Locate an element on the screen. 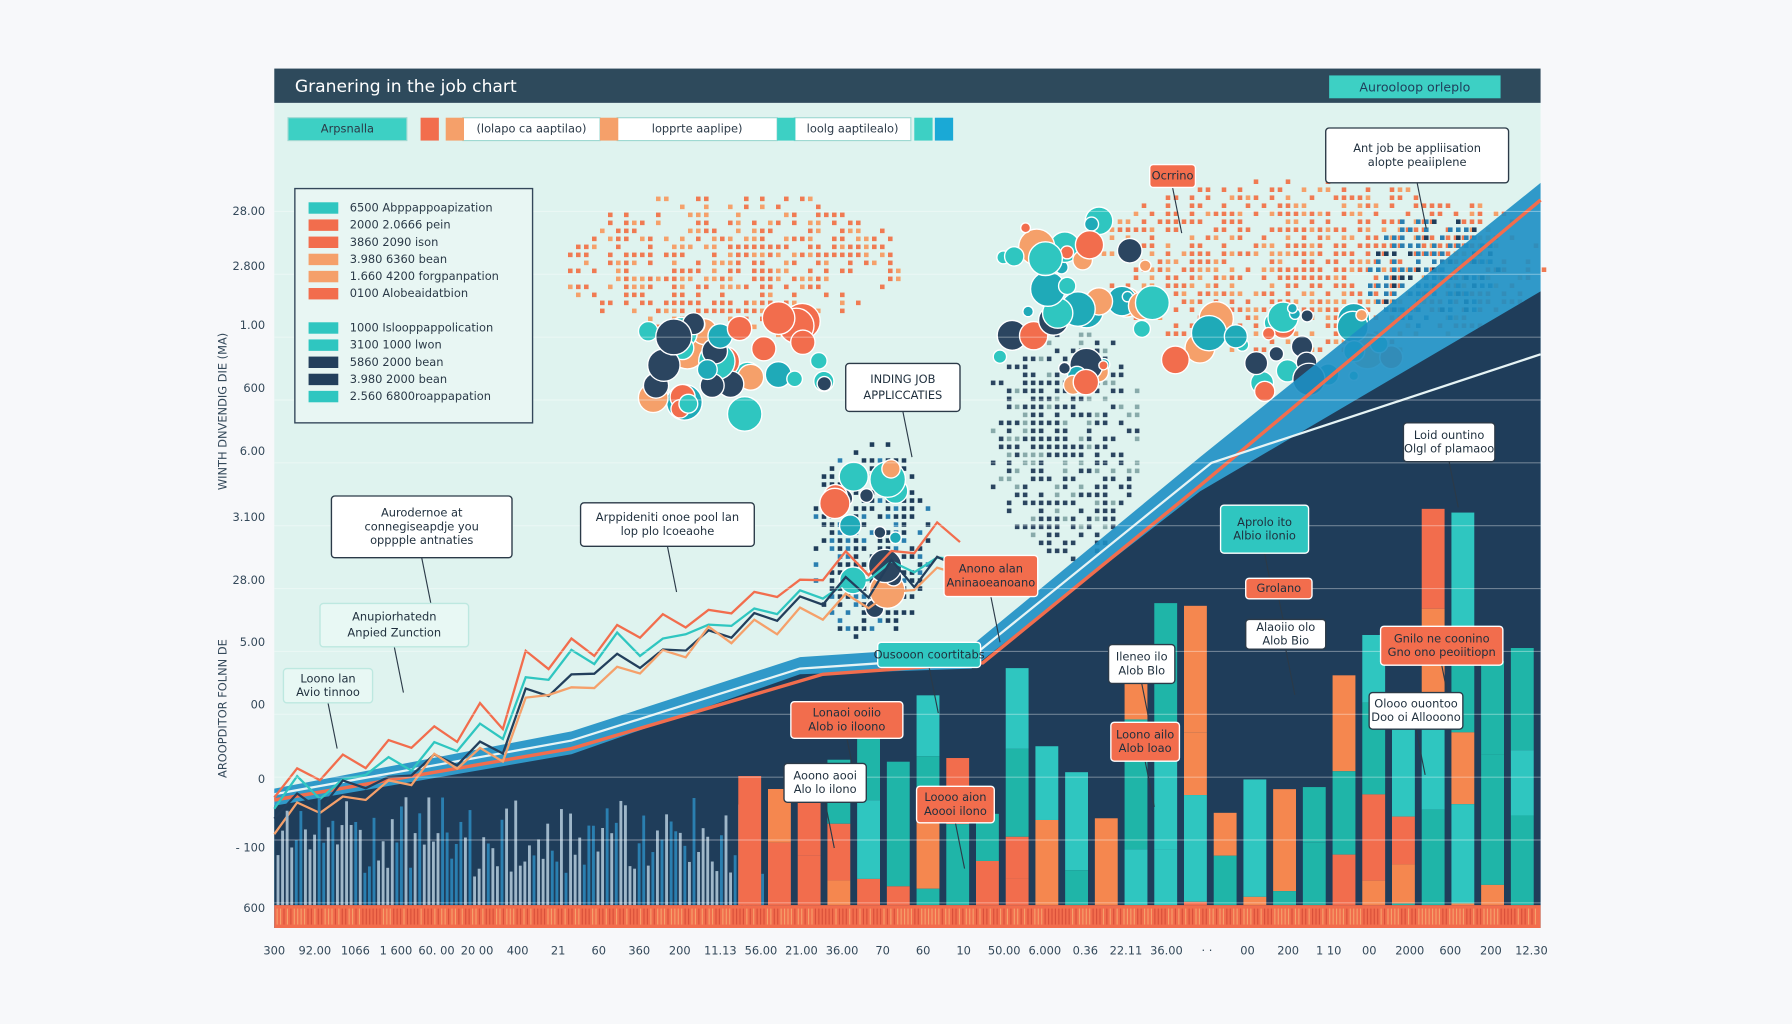 The width and height of the screenshot is (1792, 1024). y-axis-label: 28.00 is located at coordinates (248, 211).